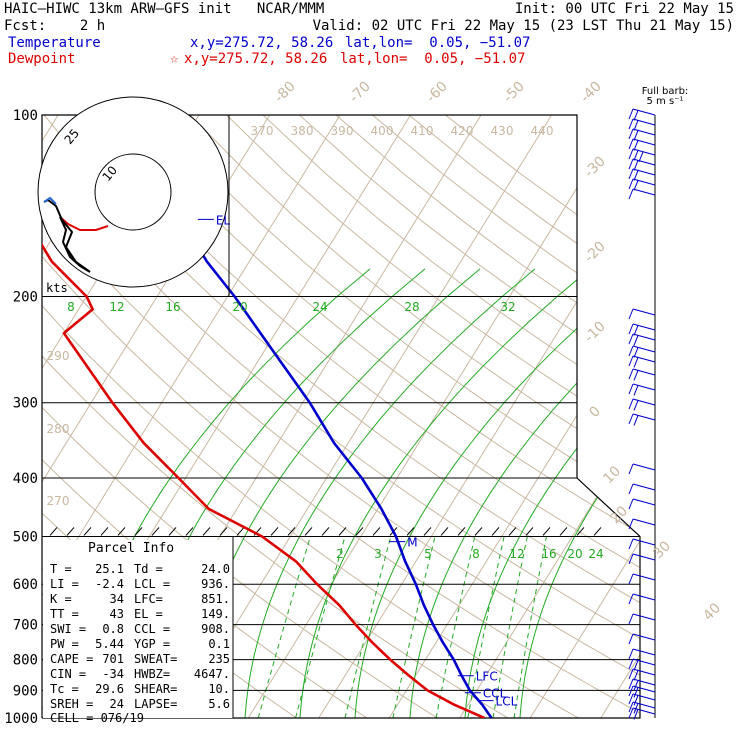 This screenshot has height=740, width=740. I want to click on parcel-field-value: 0.8, so click(113, 629).